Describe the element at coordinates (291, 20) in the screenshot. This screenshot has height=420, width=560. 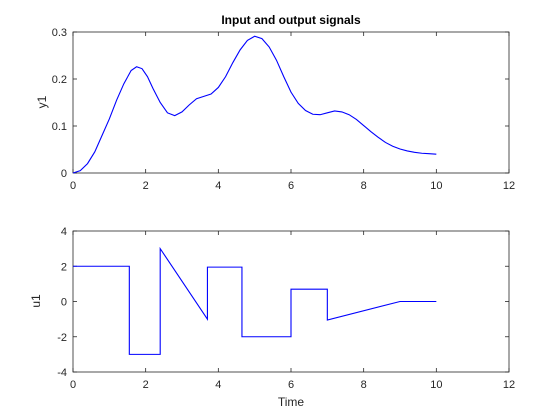
I see `chart-title: Input and output signals` at that location.